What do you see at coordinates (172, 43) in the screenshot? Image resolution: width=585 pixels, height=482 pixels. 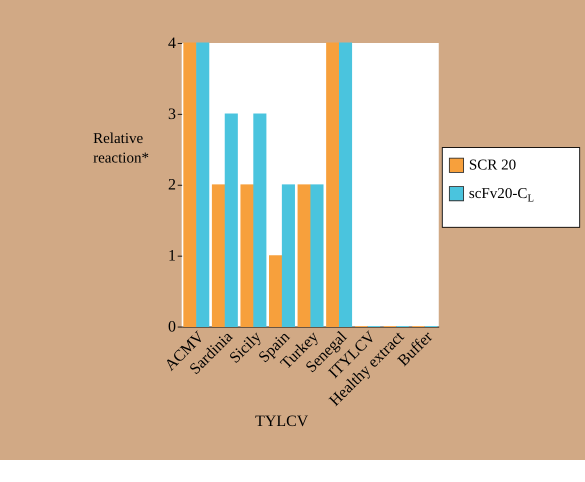 I see `y-tick-label: 4` at bounding box center [172, 43].